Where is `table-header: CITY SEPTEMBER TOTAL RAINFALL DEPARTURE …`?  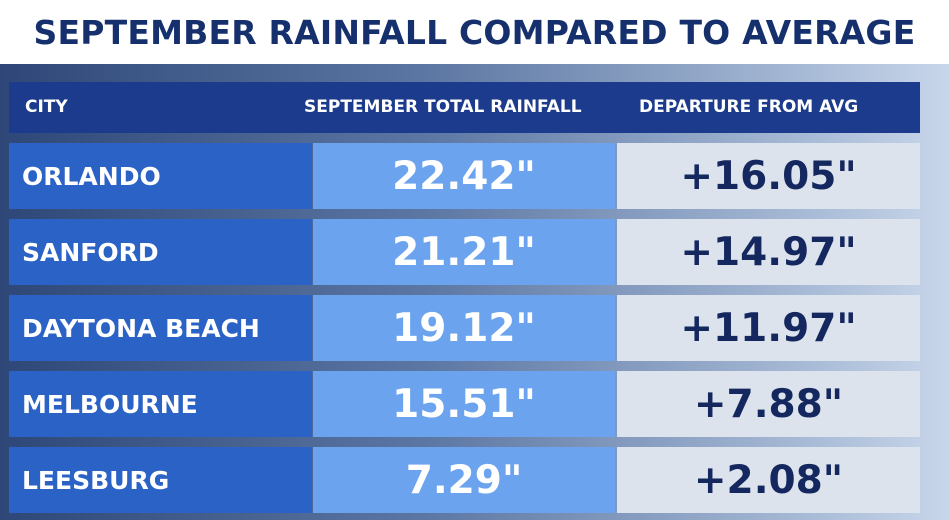 table-header: CITY SEPTEMBER TOTAL RAINFALL DEPARTURE … is located at coordinates (464, 107).